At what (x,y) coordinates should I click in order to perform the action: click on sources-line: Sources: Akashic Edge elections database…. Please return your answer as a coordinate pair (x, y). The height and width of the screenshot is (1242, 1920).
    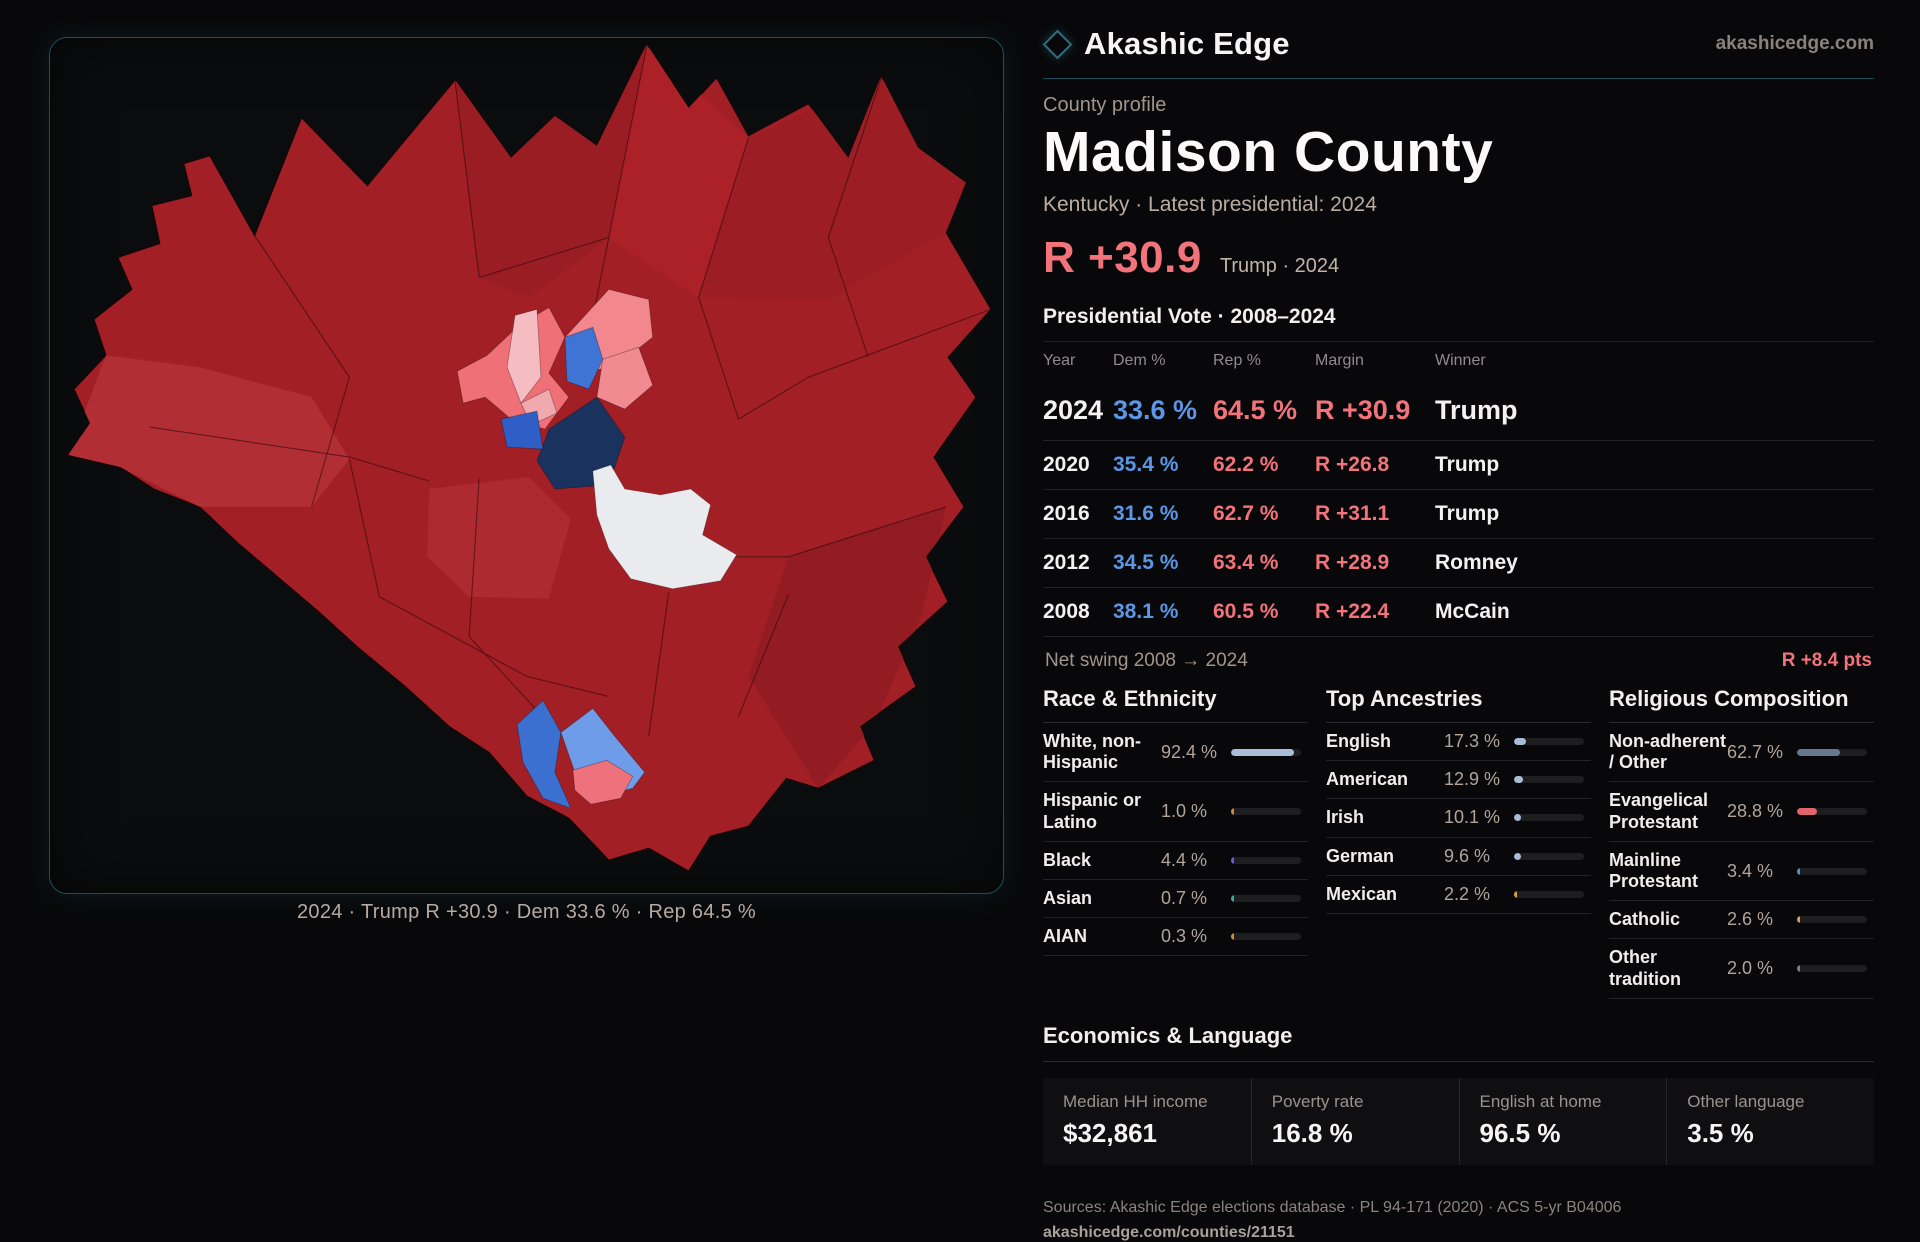
    Looking at the image, I should click on (1332, 1207).